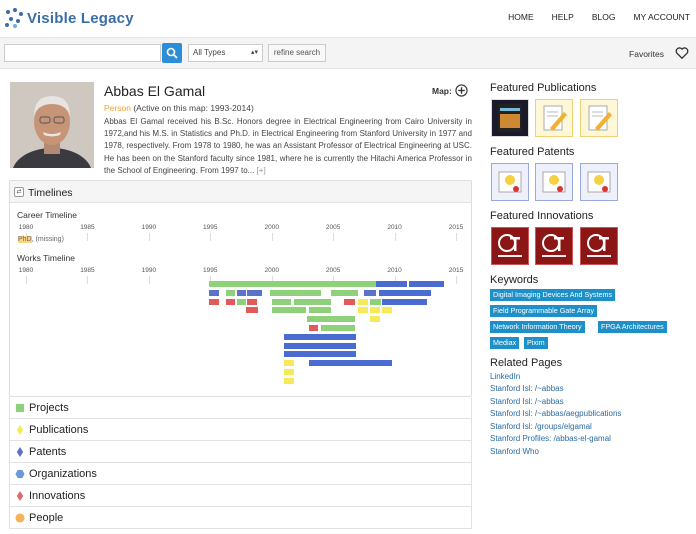 The width and height of the screenshot is (696, 534). Describe the element at coordinates (603, 17) in the screenshot. I see `nav-blog: BLOG` at that location.